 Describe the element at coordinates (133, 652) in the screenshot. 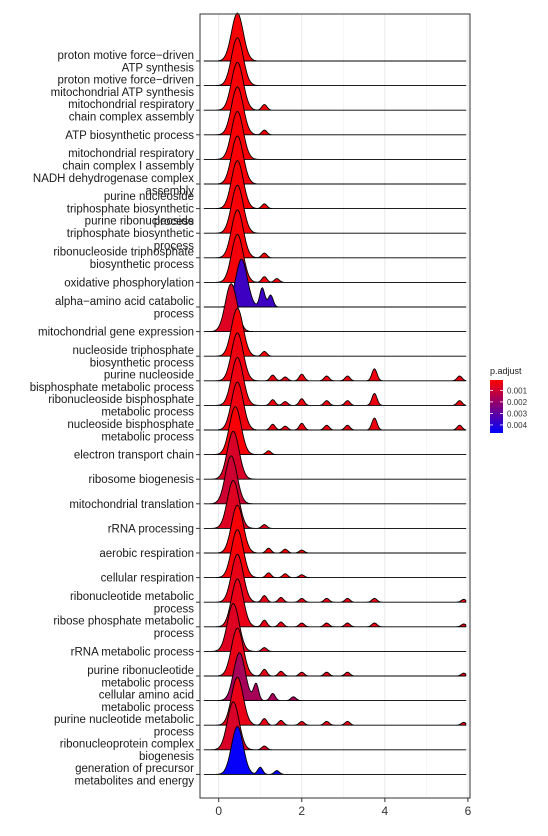

I see `y-axis-label: rRNA metabolic process` at that location.